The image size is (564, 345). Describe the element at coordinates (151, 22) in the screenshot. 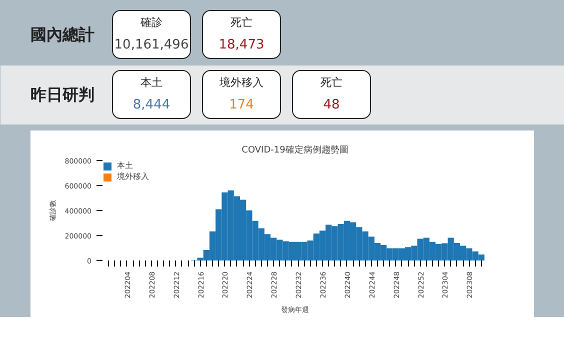

I see `text: 確診` at that location.